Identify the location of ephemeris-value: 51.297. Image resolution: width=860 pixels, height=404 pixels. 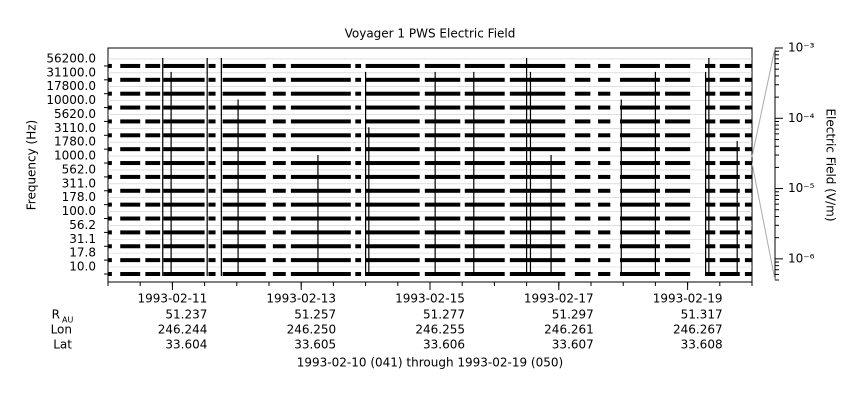
(573, 315).